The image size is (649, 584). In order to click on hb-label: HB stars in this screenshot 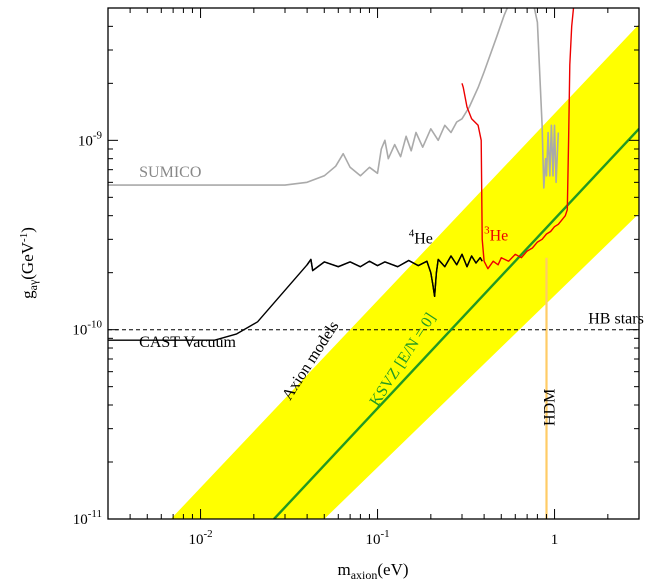, I will do `click(616, 318)`.